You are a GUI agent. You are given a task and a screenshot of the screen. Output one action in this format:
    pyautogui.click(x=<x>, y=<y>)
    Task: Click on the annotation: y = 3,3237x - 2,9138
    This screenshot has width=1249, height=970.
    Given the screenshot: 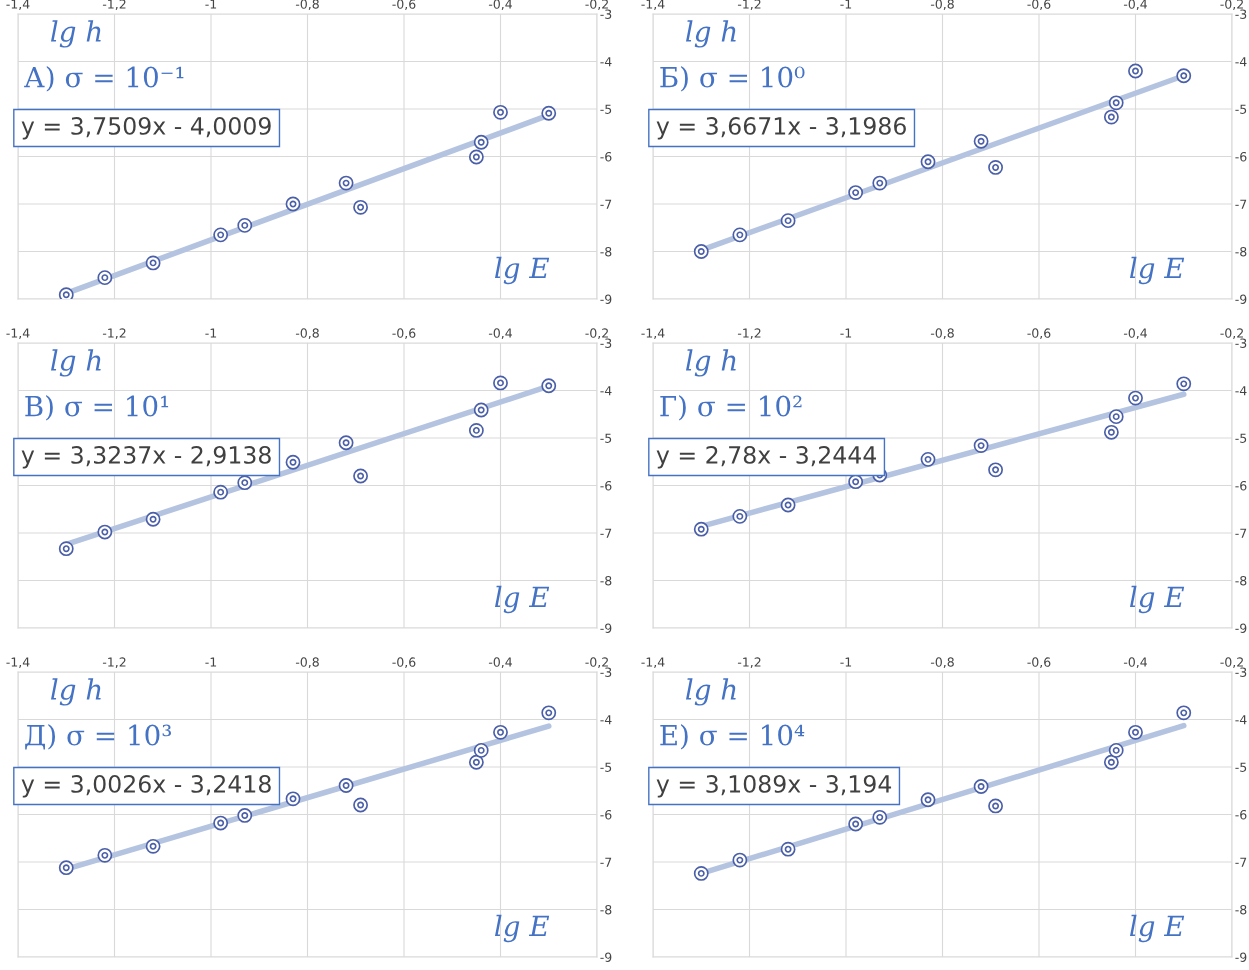 What is the action you would take?
    pyautogui.click(x=146, y=457)
    